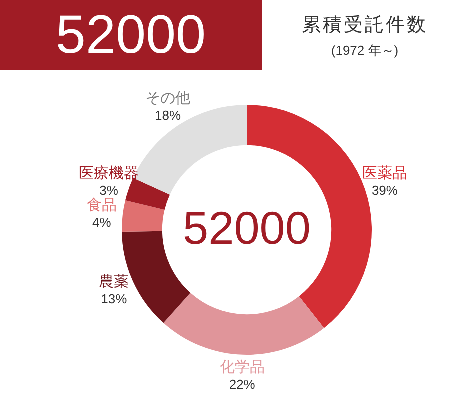 The image size is (471, 404). Describe the element at coordinates (242, 384) in the screenshot. I see `data-label: 22%` at that location.